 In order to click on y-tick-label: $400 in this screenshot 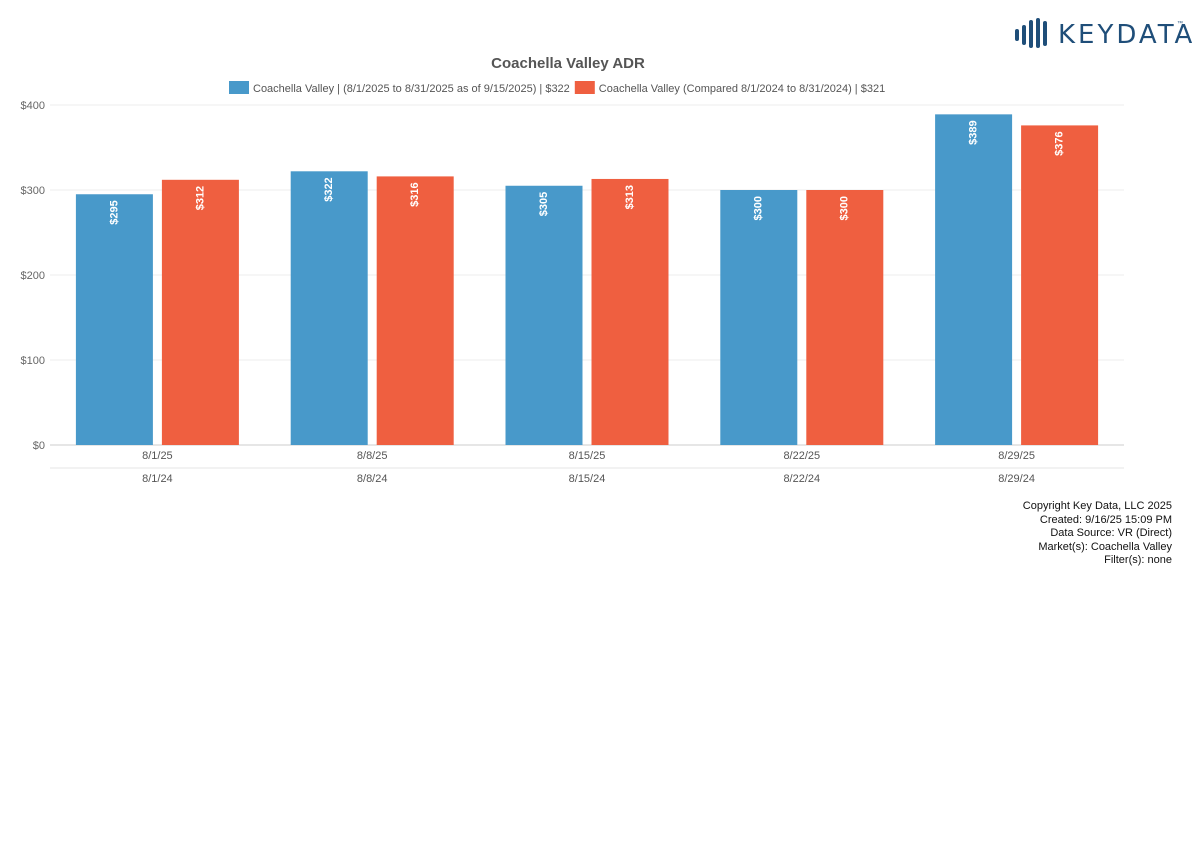, I will do `click(33, 106)`.